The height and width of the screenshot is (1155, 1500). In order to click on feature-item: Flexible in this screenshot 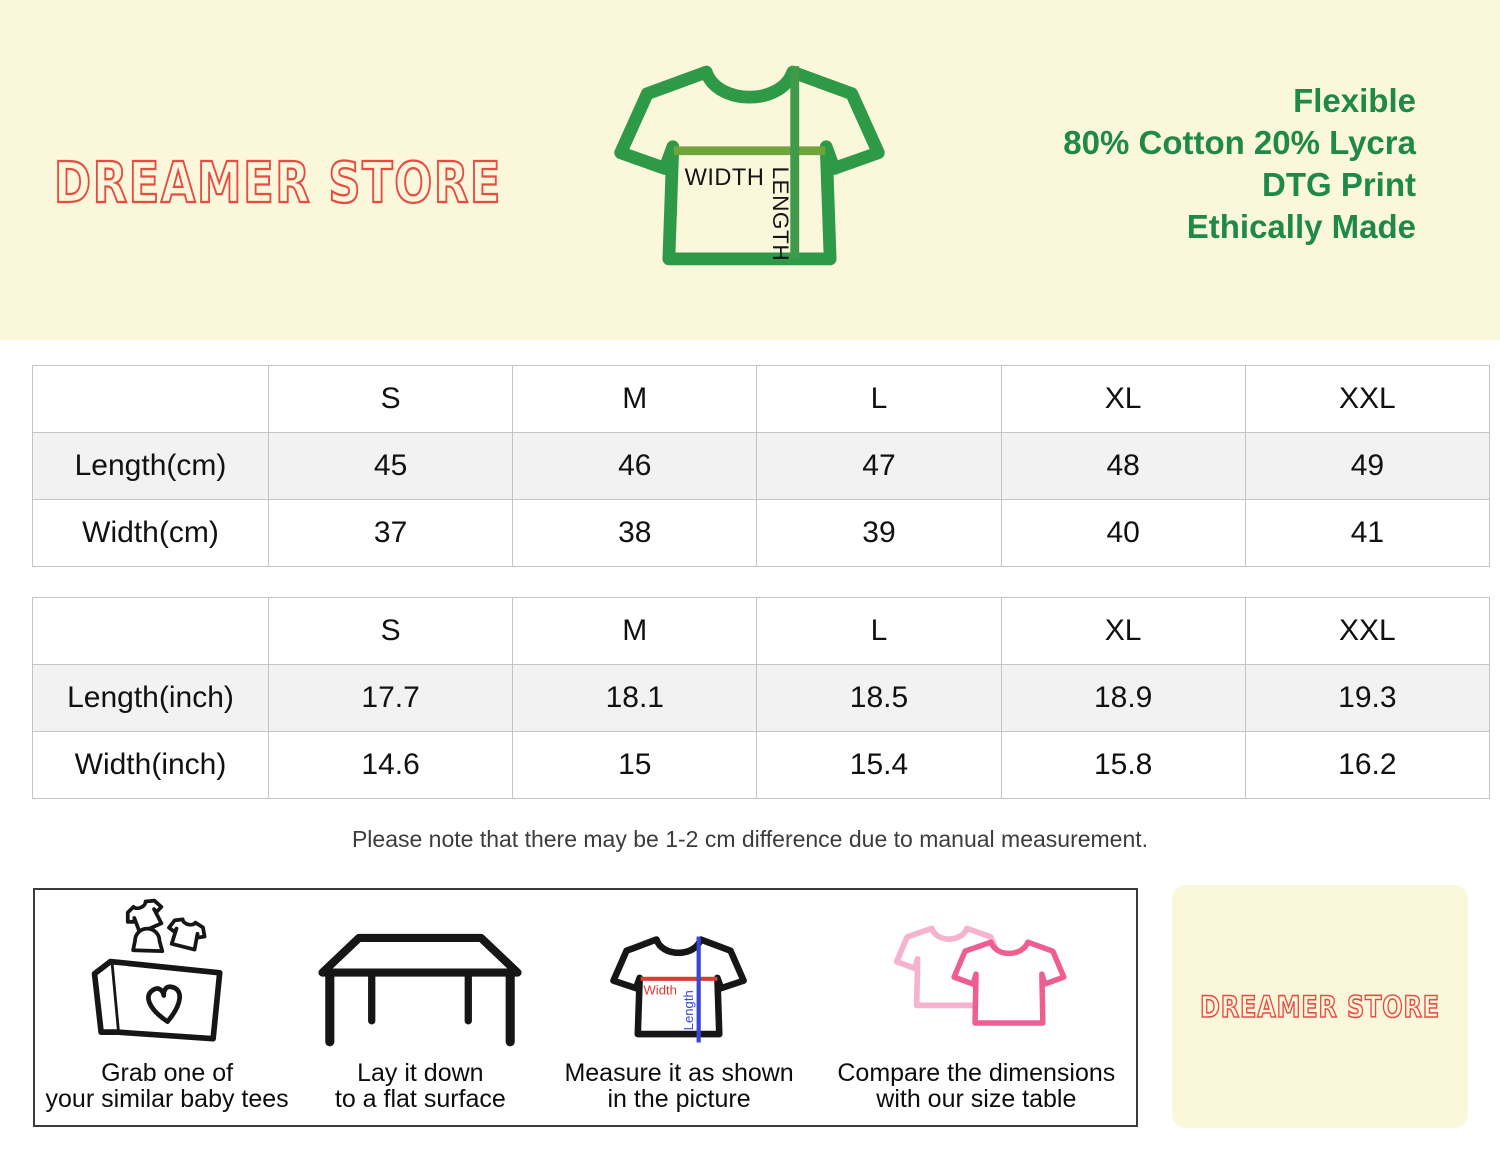, I will do `click(1354, 100)`.